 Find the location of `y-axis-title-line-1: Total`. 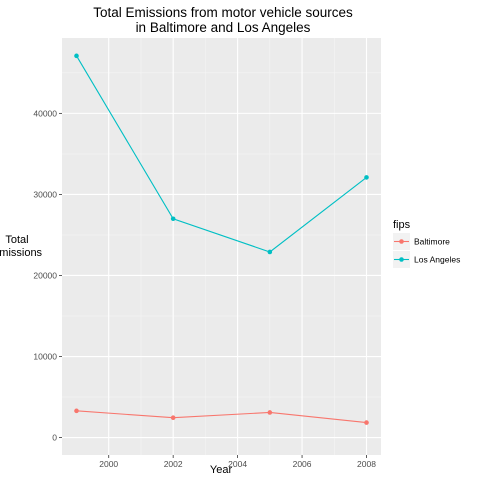

y-axis-title-line-1: Total is located at coordinates (16, 240).